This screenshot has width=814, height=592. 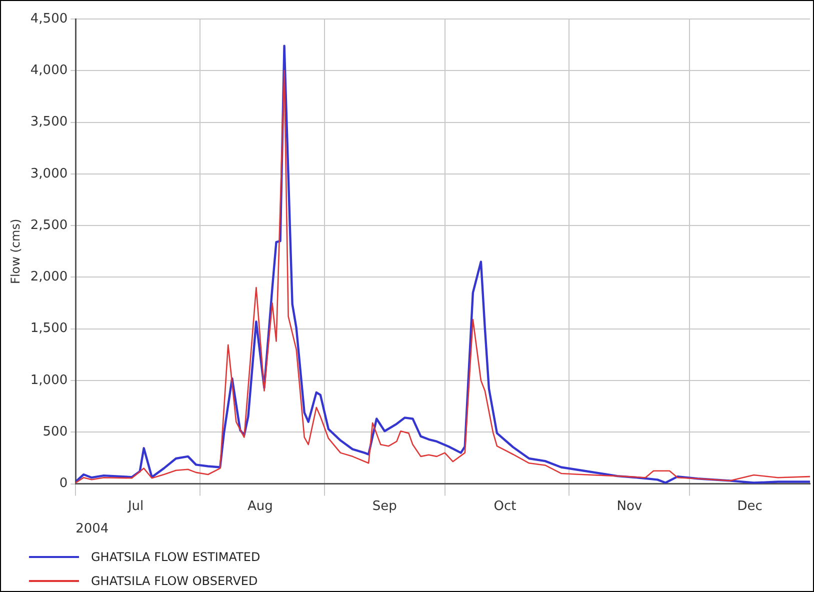 What do you see at coordinates (384, 506) in the screenshot?
I see `x-tick-label: Sep` at bounding box center [384, 506].